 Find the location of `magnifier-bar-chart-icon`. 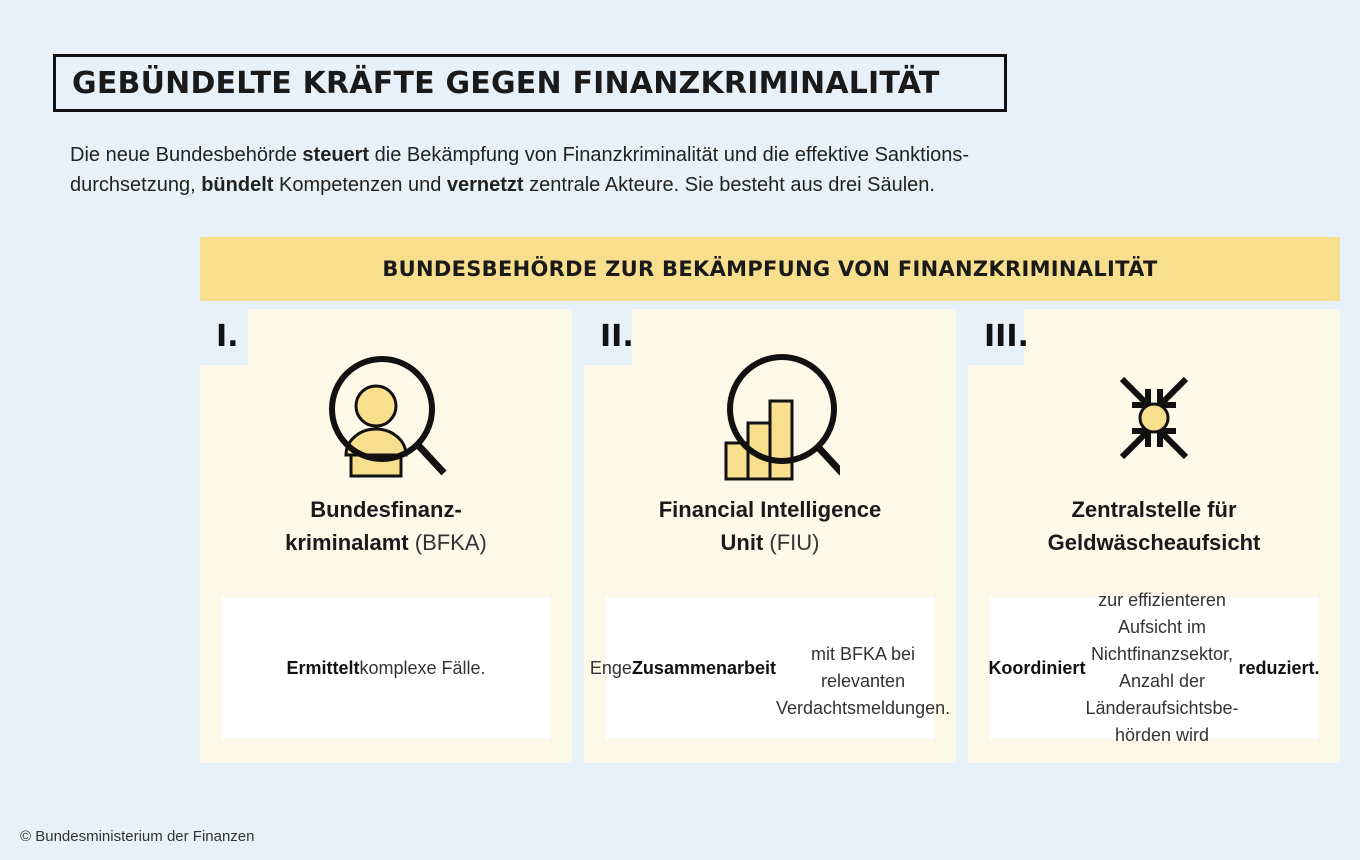

magnifier-bar-chart-icon is located at coordinates (782, 417).